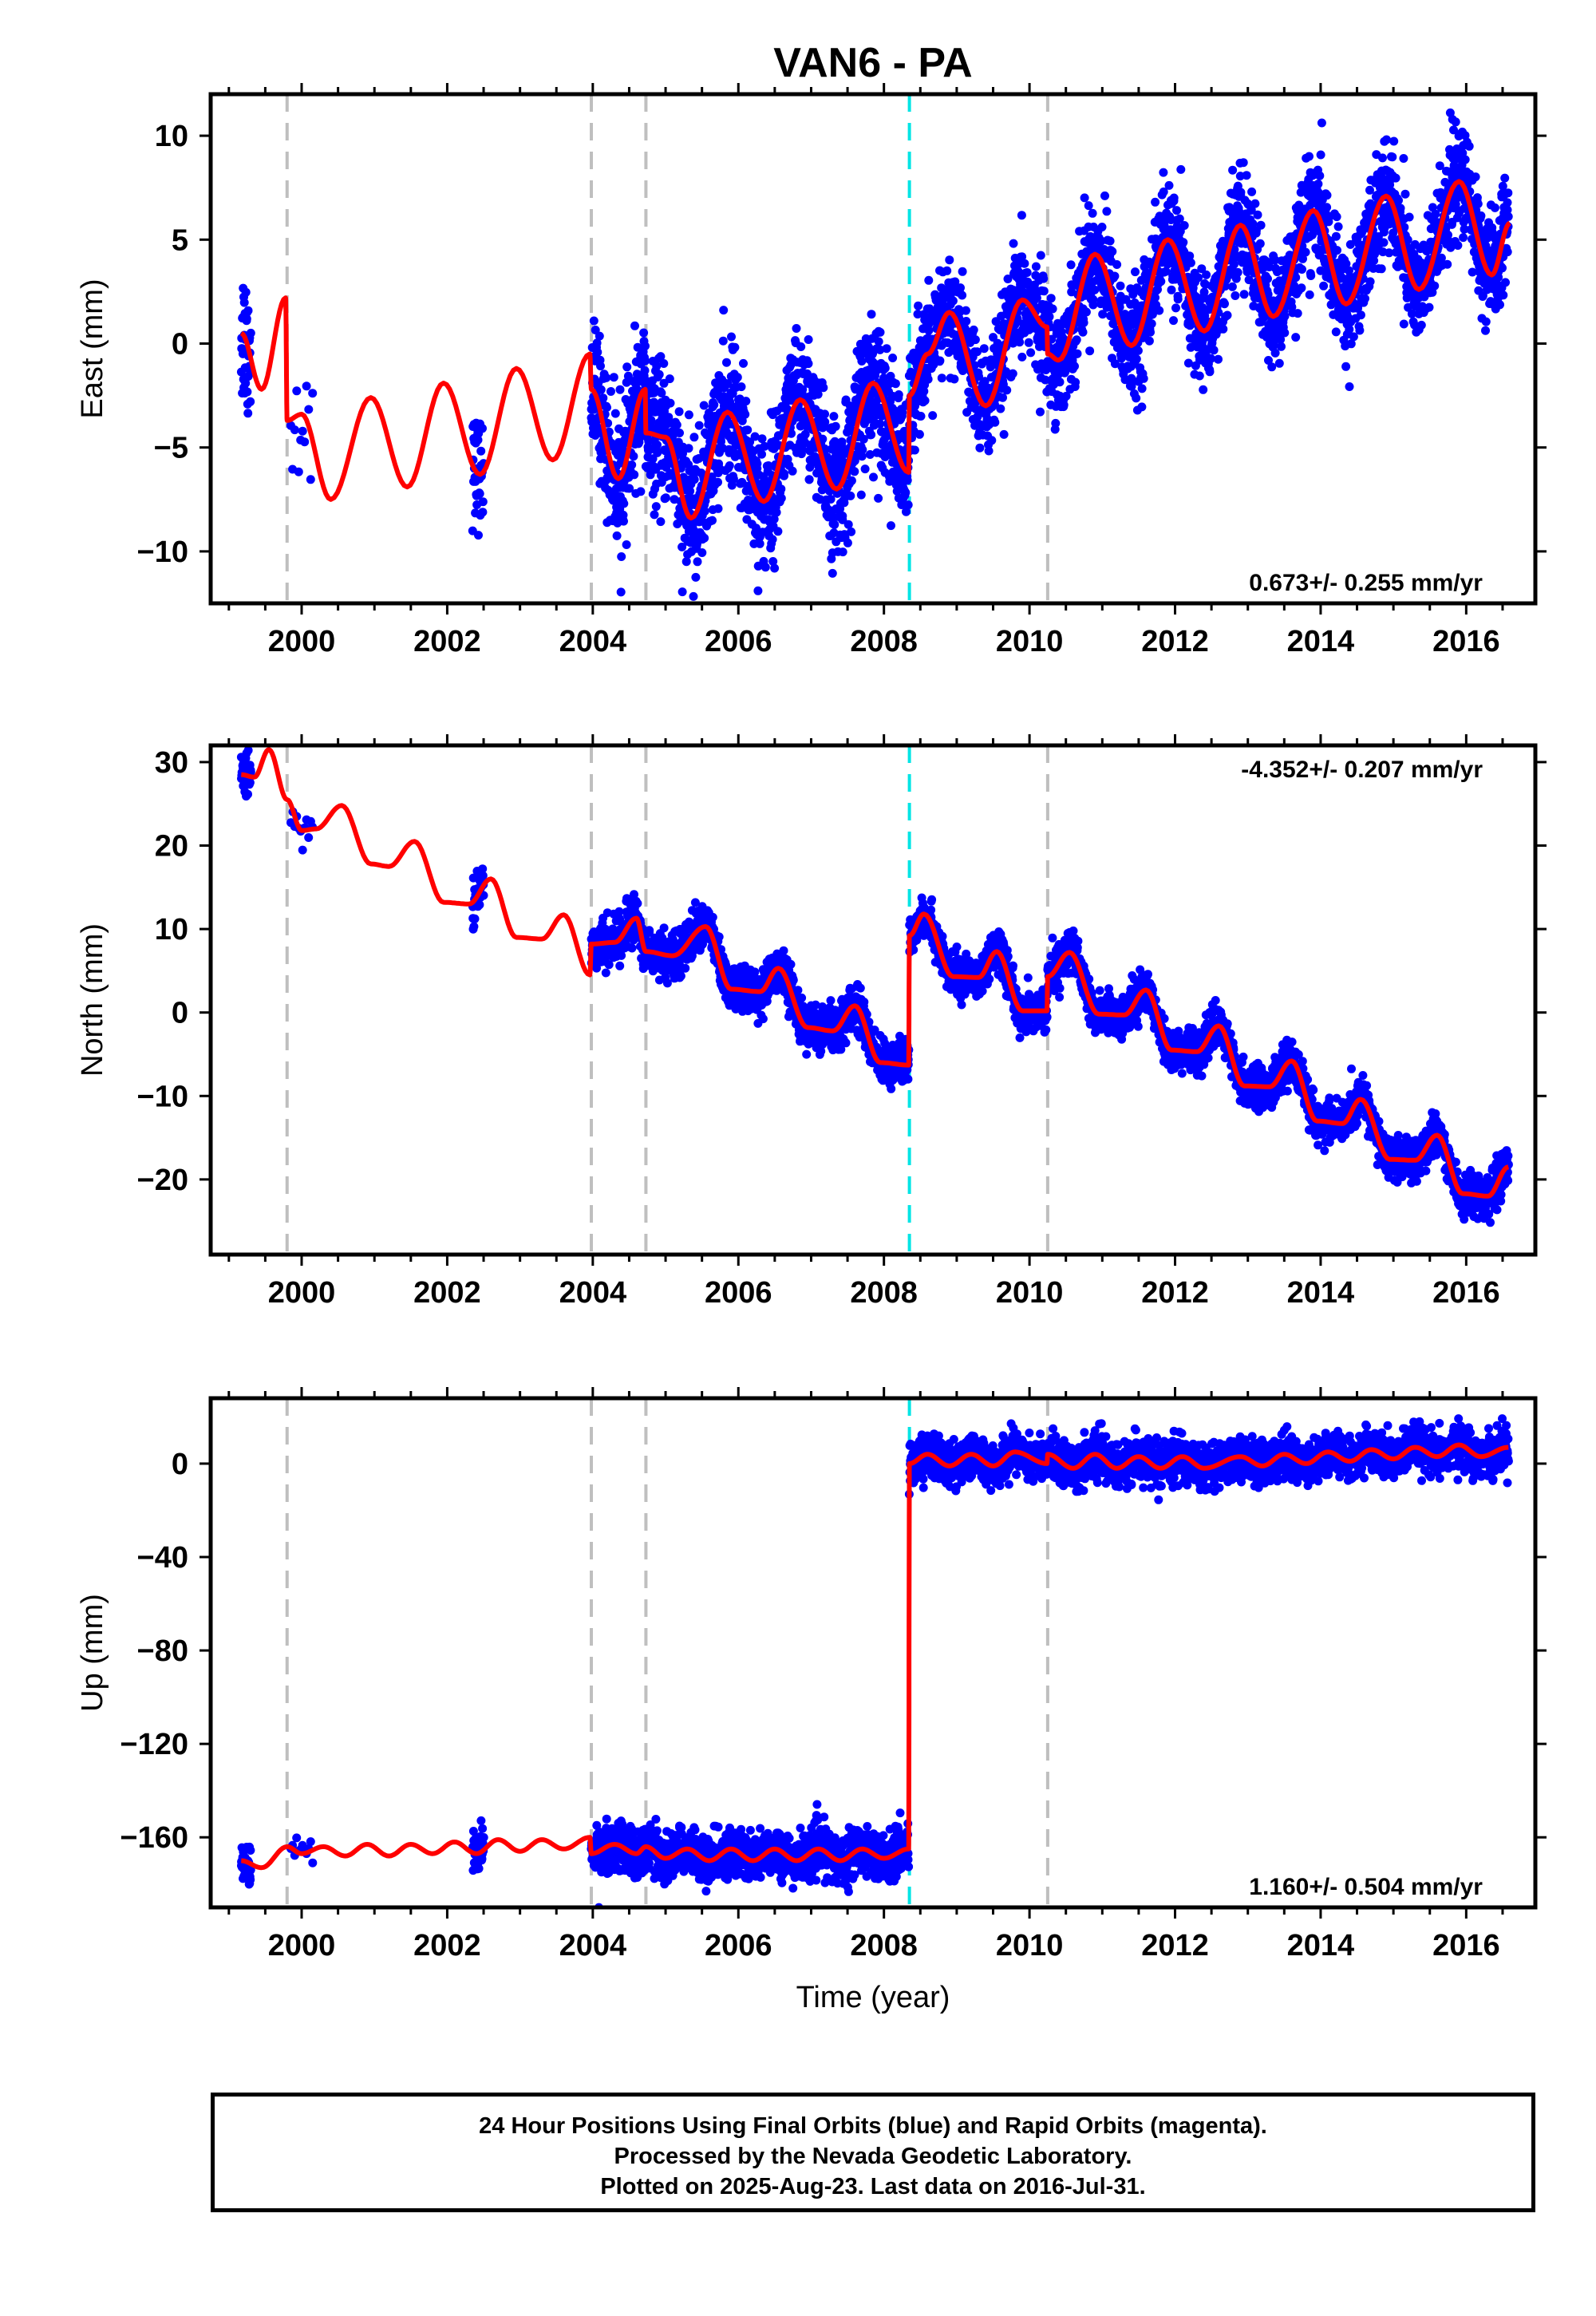  Describe the element at coordinates (92, 348) in the screenshot. I see `y-axis-label: East (mm)` at that location.